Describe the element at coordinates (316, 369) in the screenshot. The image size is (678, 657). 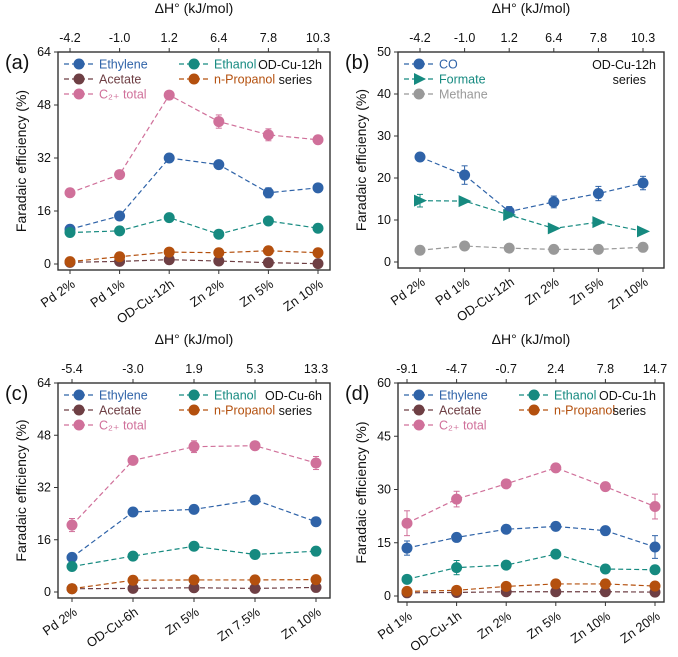
I see `top-tick-label: 13.3` at that location.